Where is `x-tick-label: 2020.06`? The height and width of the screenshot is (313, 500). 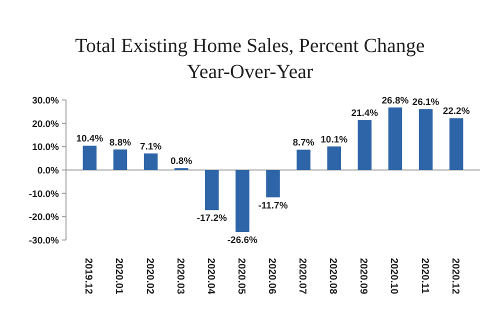
x-tick-label: 2020.06 is located at coordinates (271, 276).